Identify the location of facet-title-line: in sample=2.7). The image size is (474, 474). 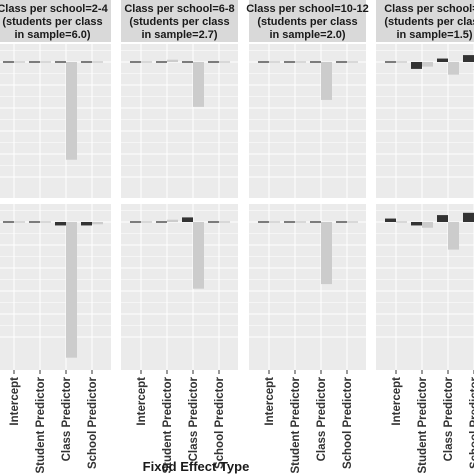
(179, 35).